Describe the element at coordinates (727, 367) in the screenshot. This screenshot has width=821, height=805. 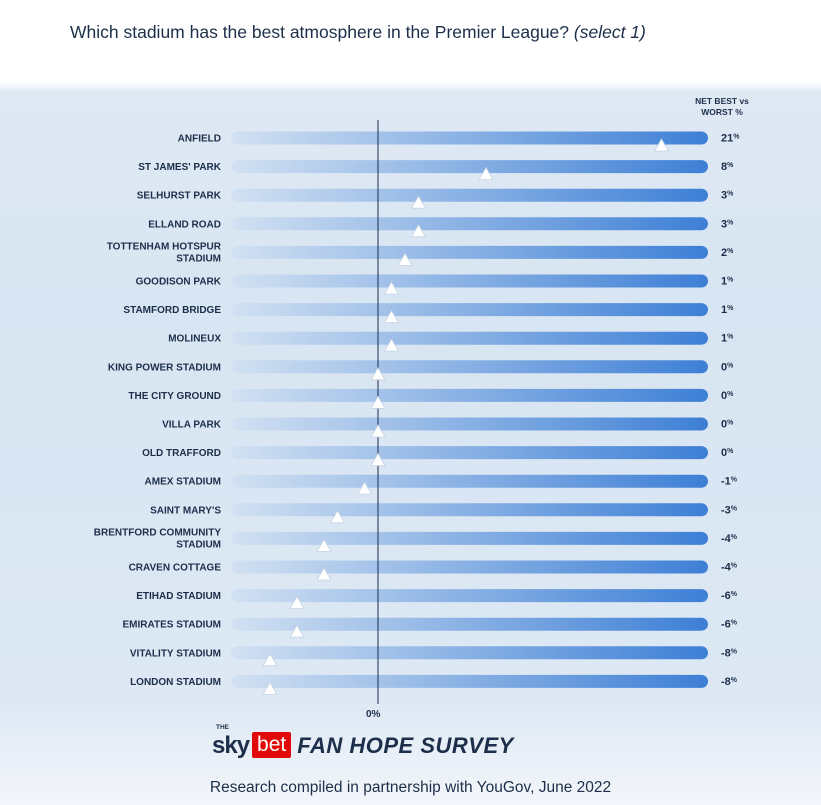
I see `value-label-8: 0%` at that location.